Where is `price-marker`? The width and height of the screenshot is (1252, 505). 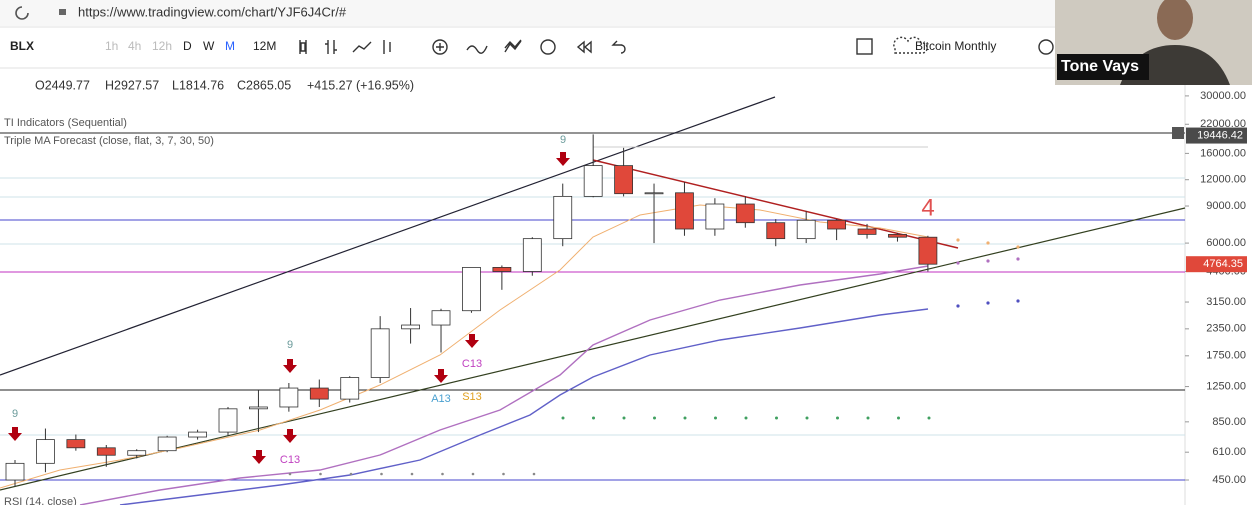 price-marker is located at coordinates (1216, 264).